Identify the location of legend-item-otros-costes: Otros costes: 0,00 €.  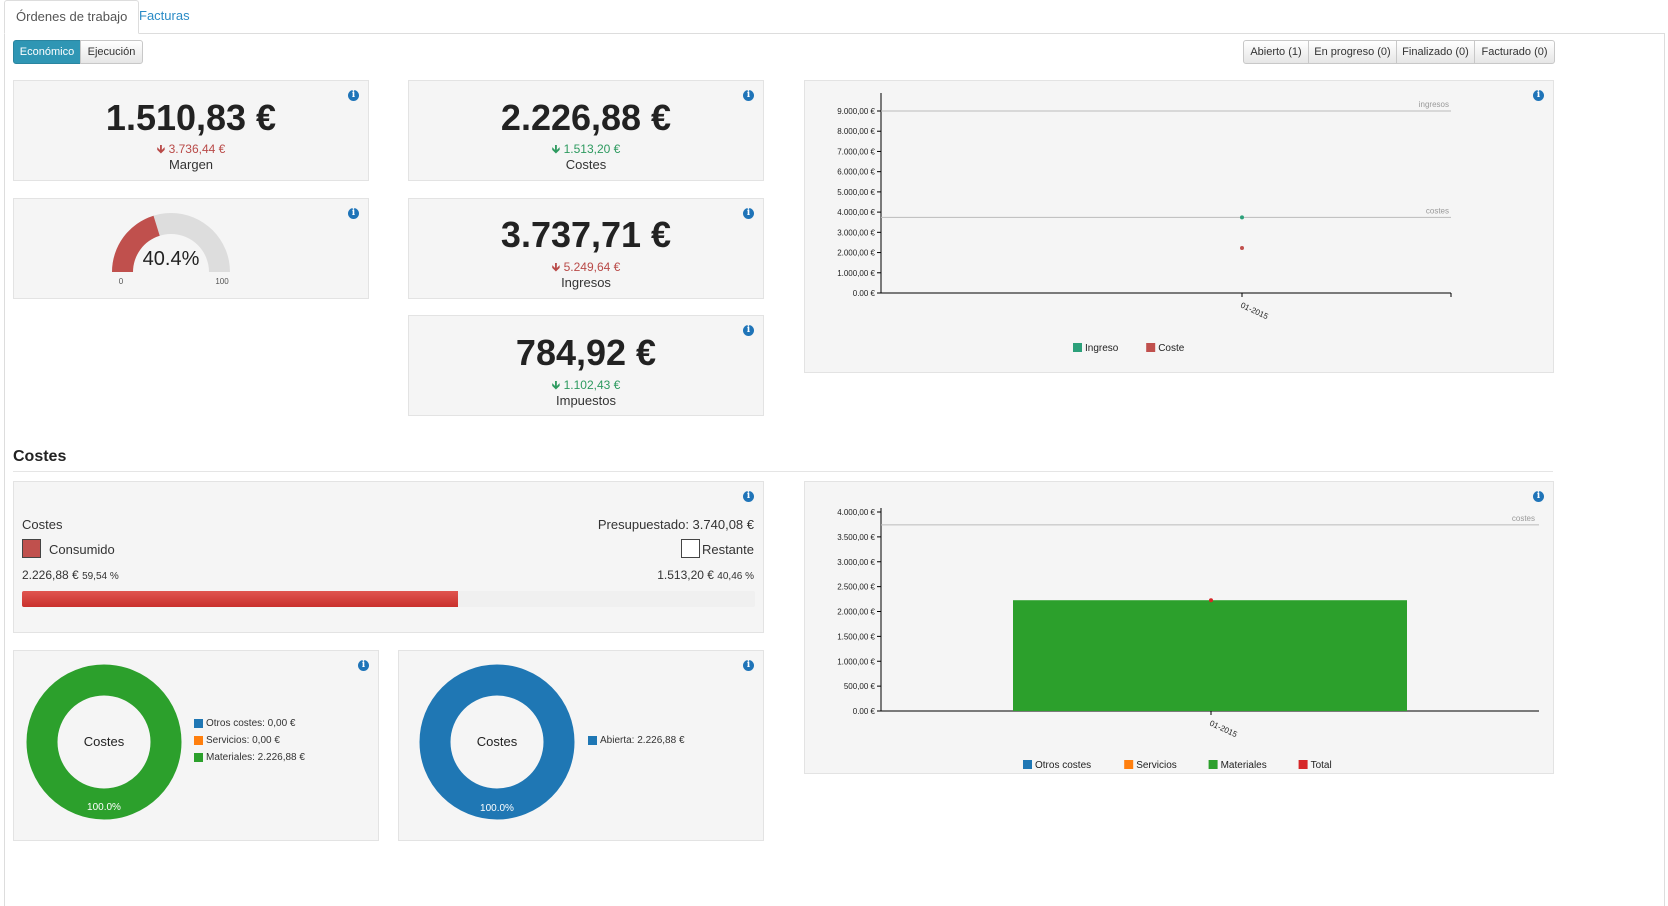
(249, 723).